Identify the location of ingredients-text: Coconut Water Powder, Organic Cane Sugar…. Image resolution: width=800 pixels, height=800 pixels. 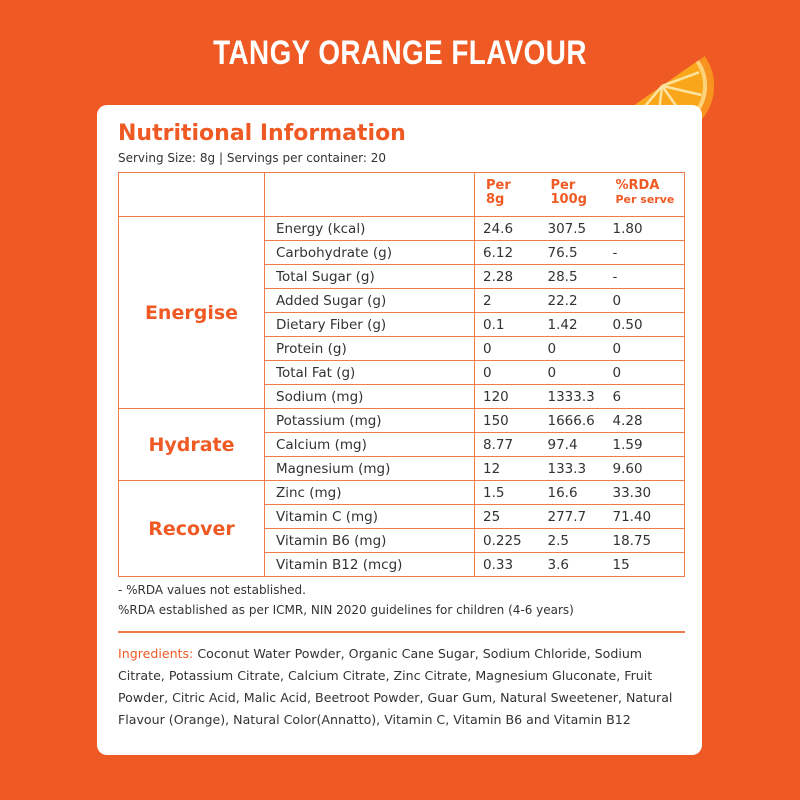
(395, 686).